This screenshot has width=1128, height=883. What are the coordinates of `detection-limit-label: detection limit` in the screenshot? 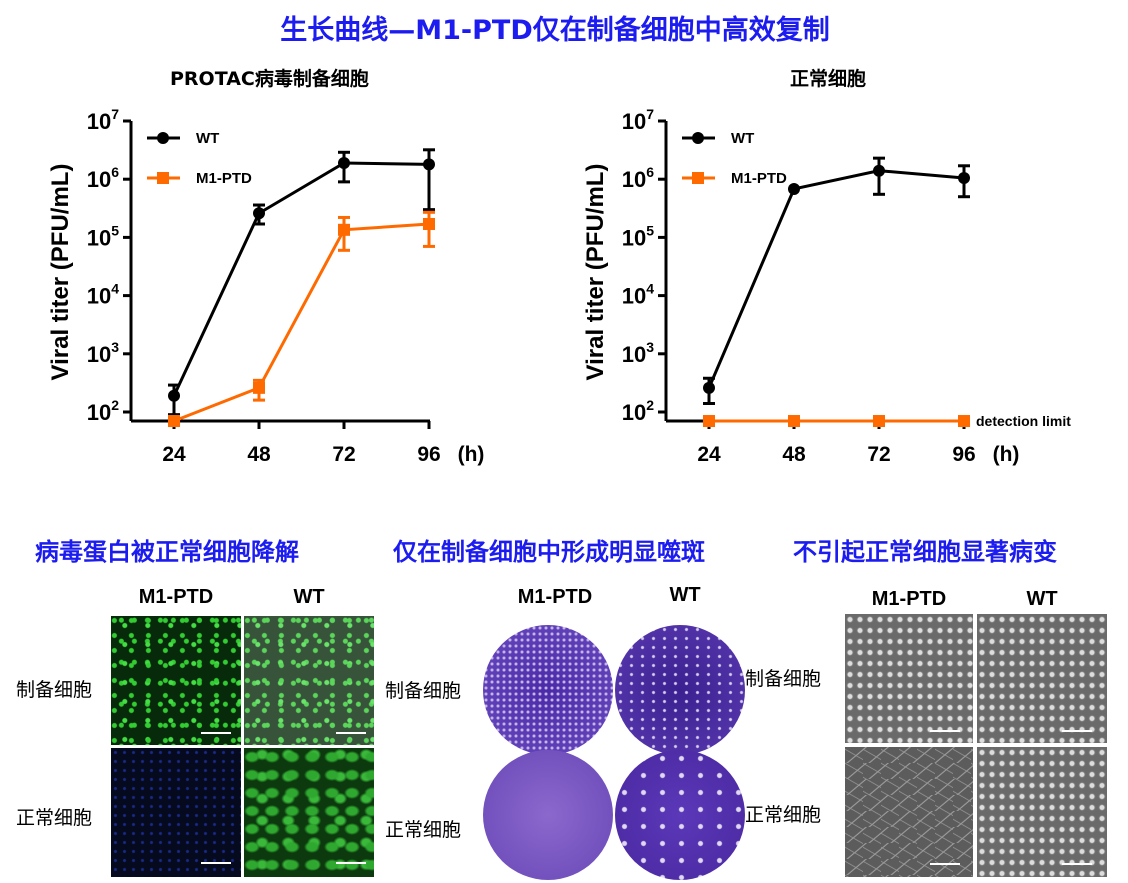 It's located at (1023, 421).